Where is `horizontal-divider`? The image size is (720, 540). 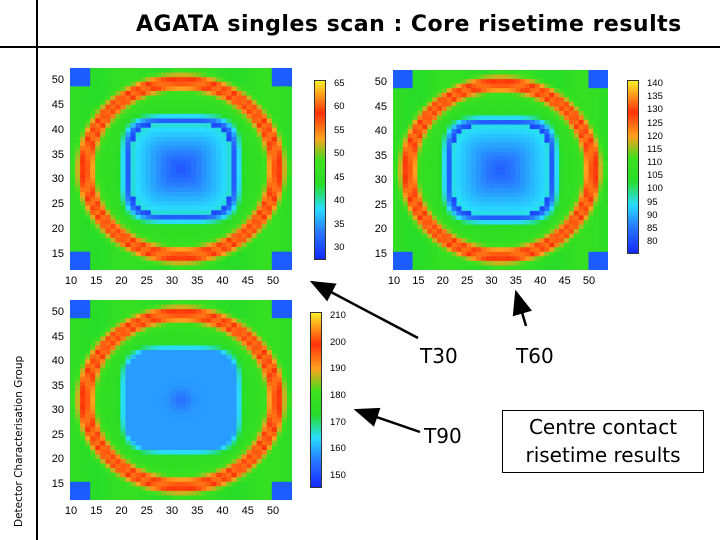
horizontal-divider is located at coordinates (360, 47).